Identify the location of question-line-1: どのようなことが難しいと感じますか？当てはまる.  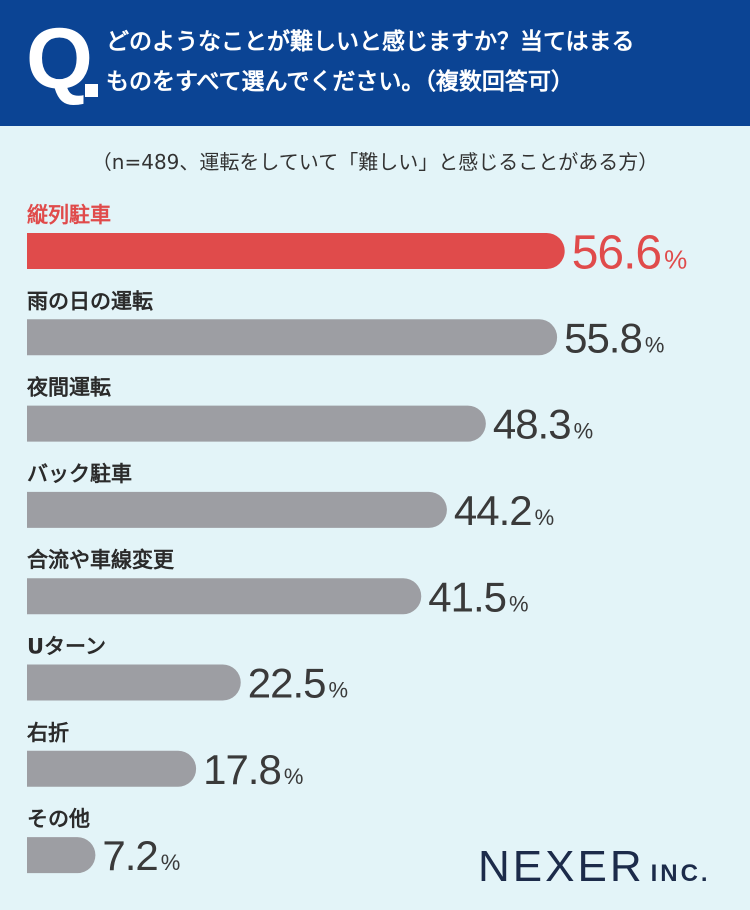
(370, 42).